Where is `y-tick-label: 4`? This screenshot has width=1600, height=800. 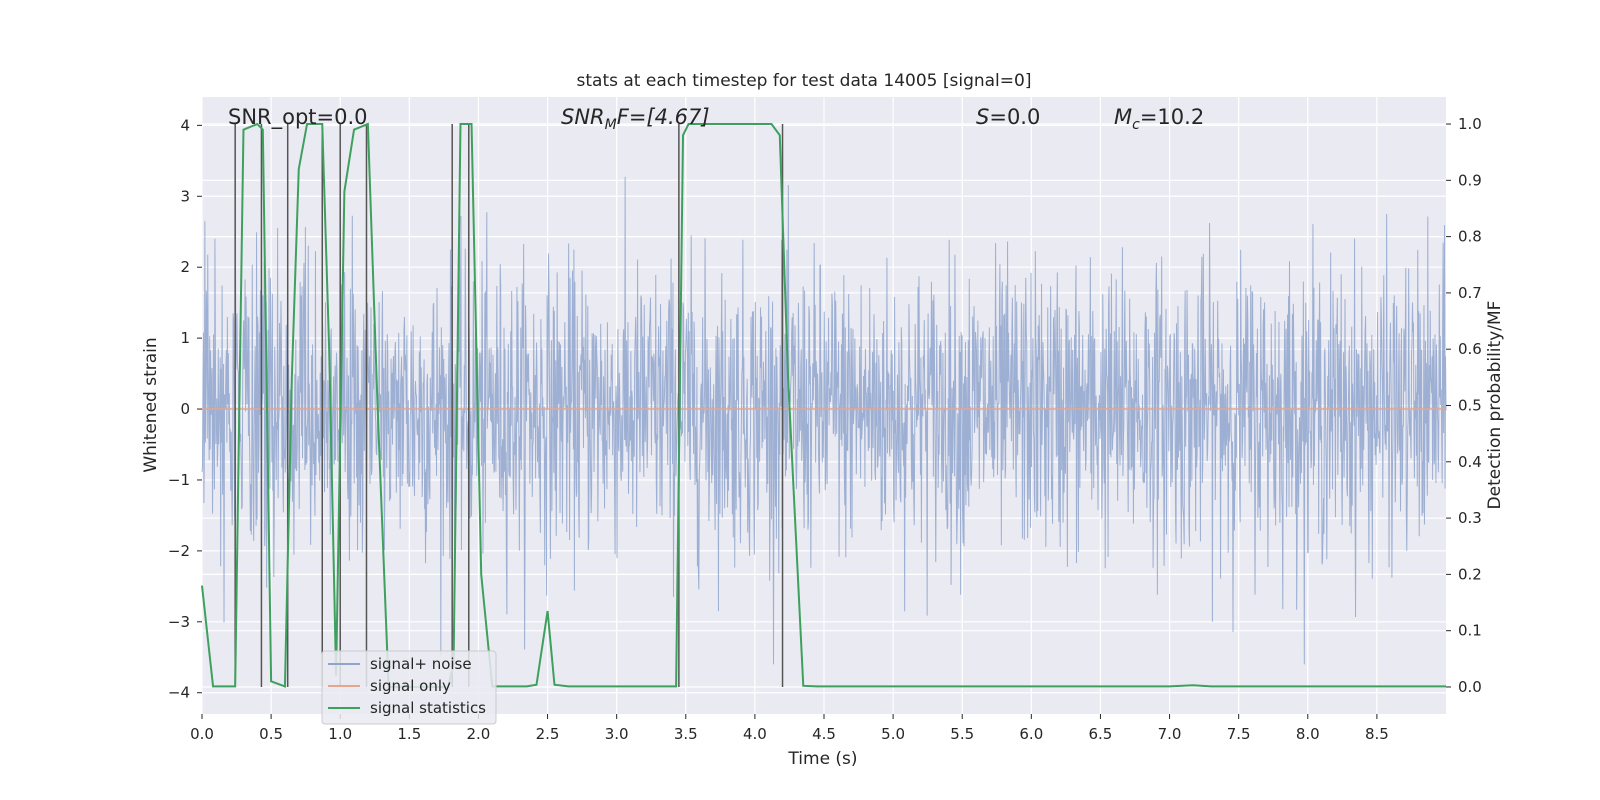
y-tick-label: 4 is located at coordinates (185, 125).